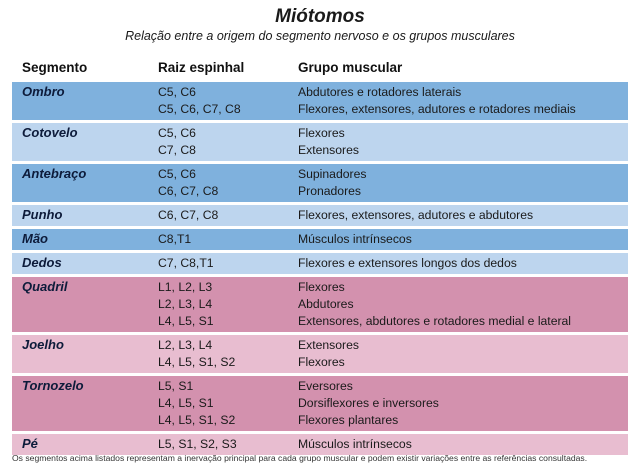 Image resolution: width=640 pixels, height=472 pixels. I want to click on segment-label: Cotovelo, so click(50, 132).